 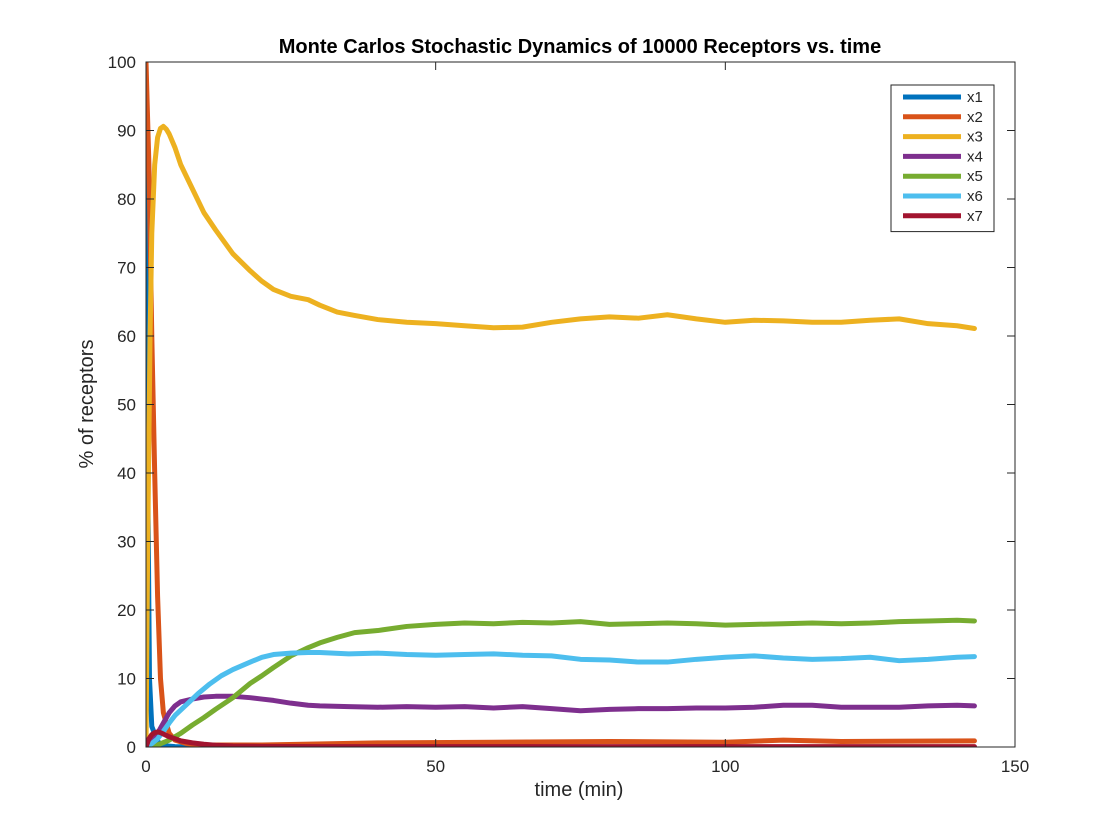 I want to click on legend: x1 x2 x3 x4 x5 x6 x7, so click(x=942, y=158).